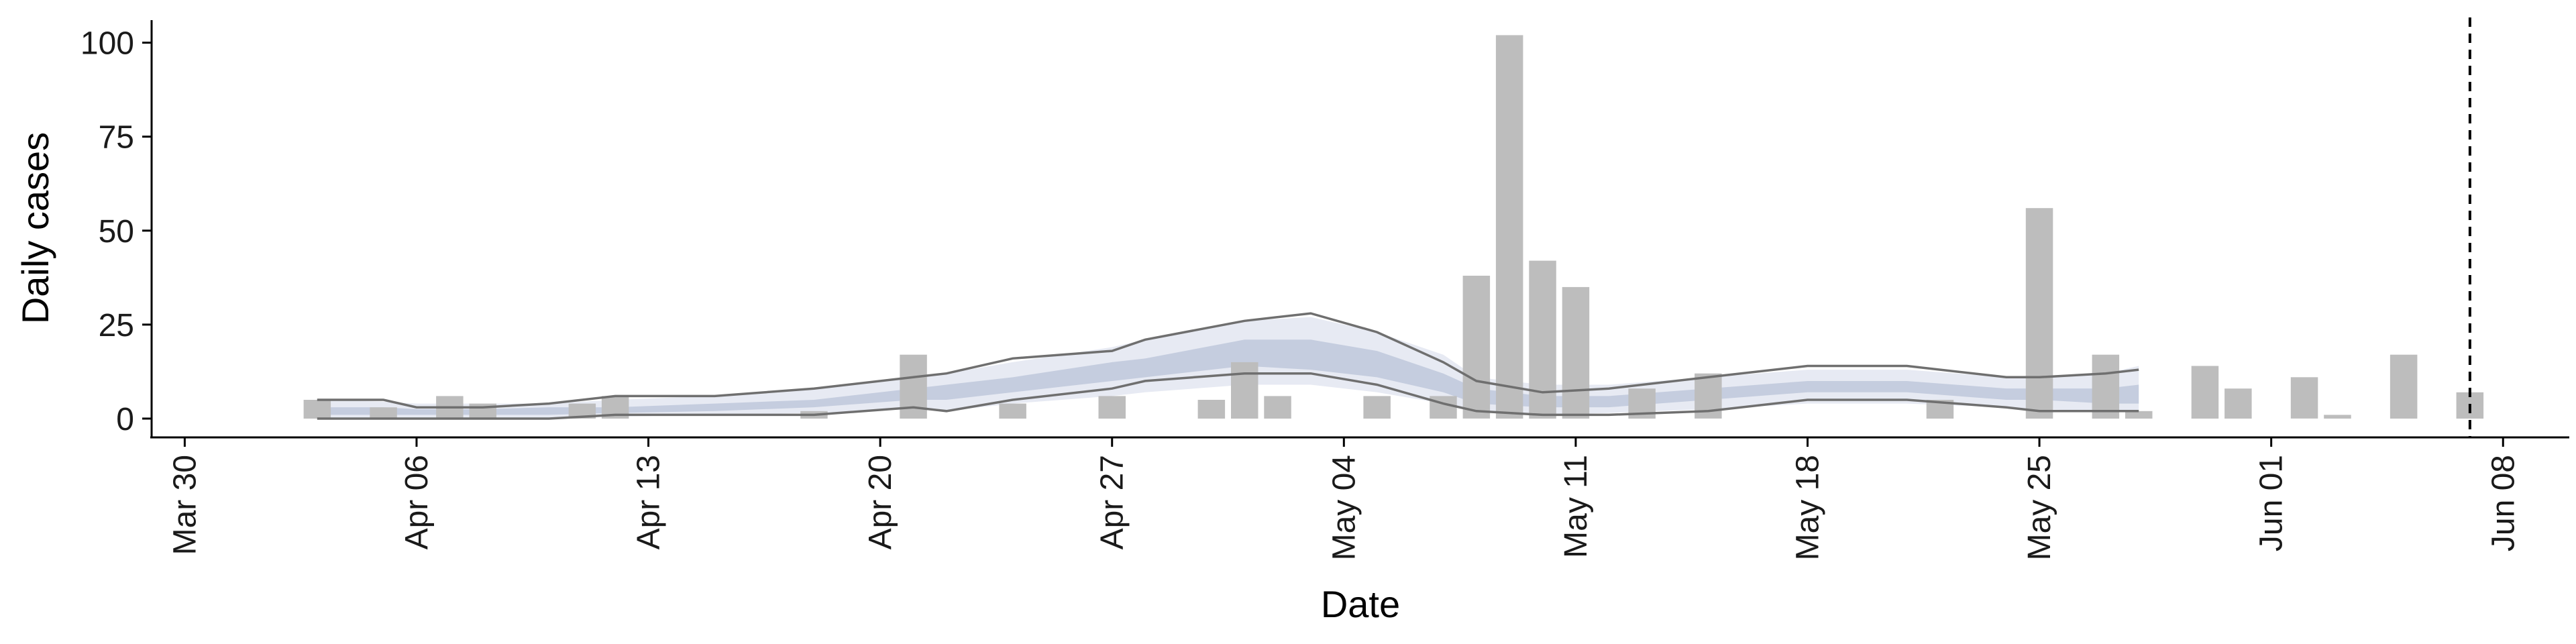 This screenshot has height=644, width=2576. I want to click on x-tick-label: Apr 27, so click(1112, 502).